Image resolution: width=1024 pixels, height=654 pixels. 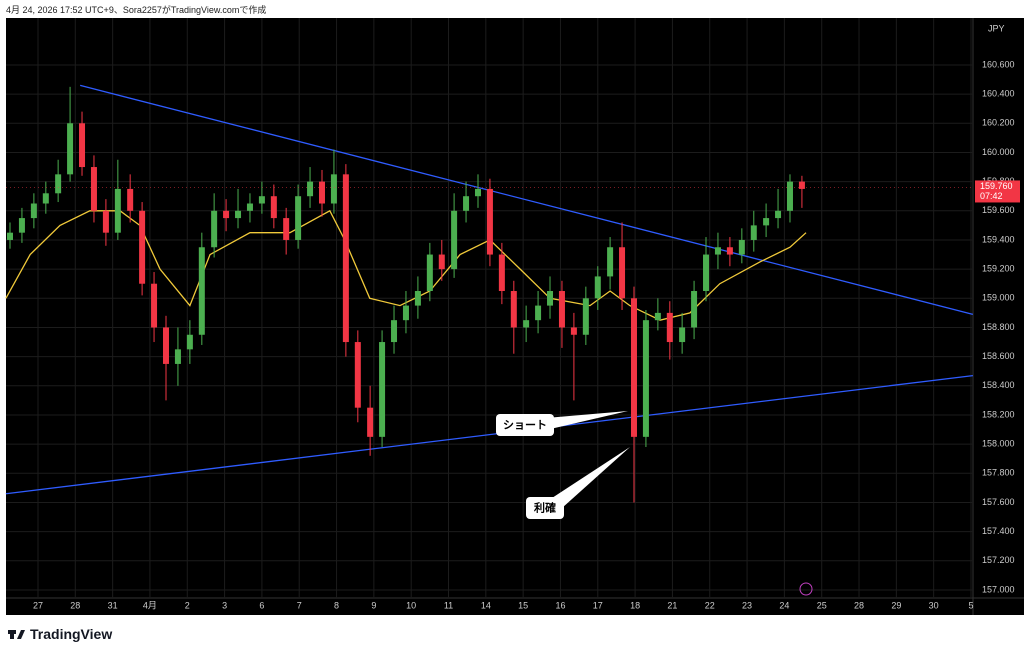 What do you see at coordinates (998, 385) in the screenshot?
I see `y-tick-label: 158.400` at bounding box center [998, 385].